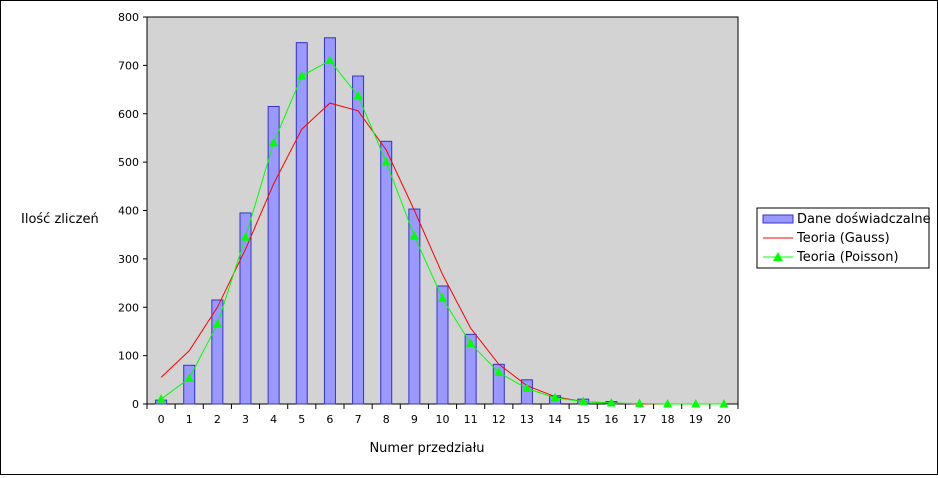  I want to click on y-axis-title: Ilość zliczeń, so click(60, 219).